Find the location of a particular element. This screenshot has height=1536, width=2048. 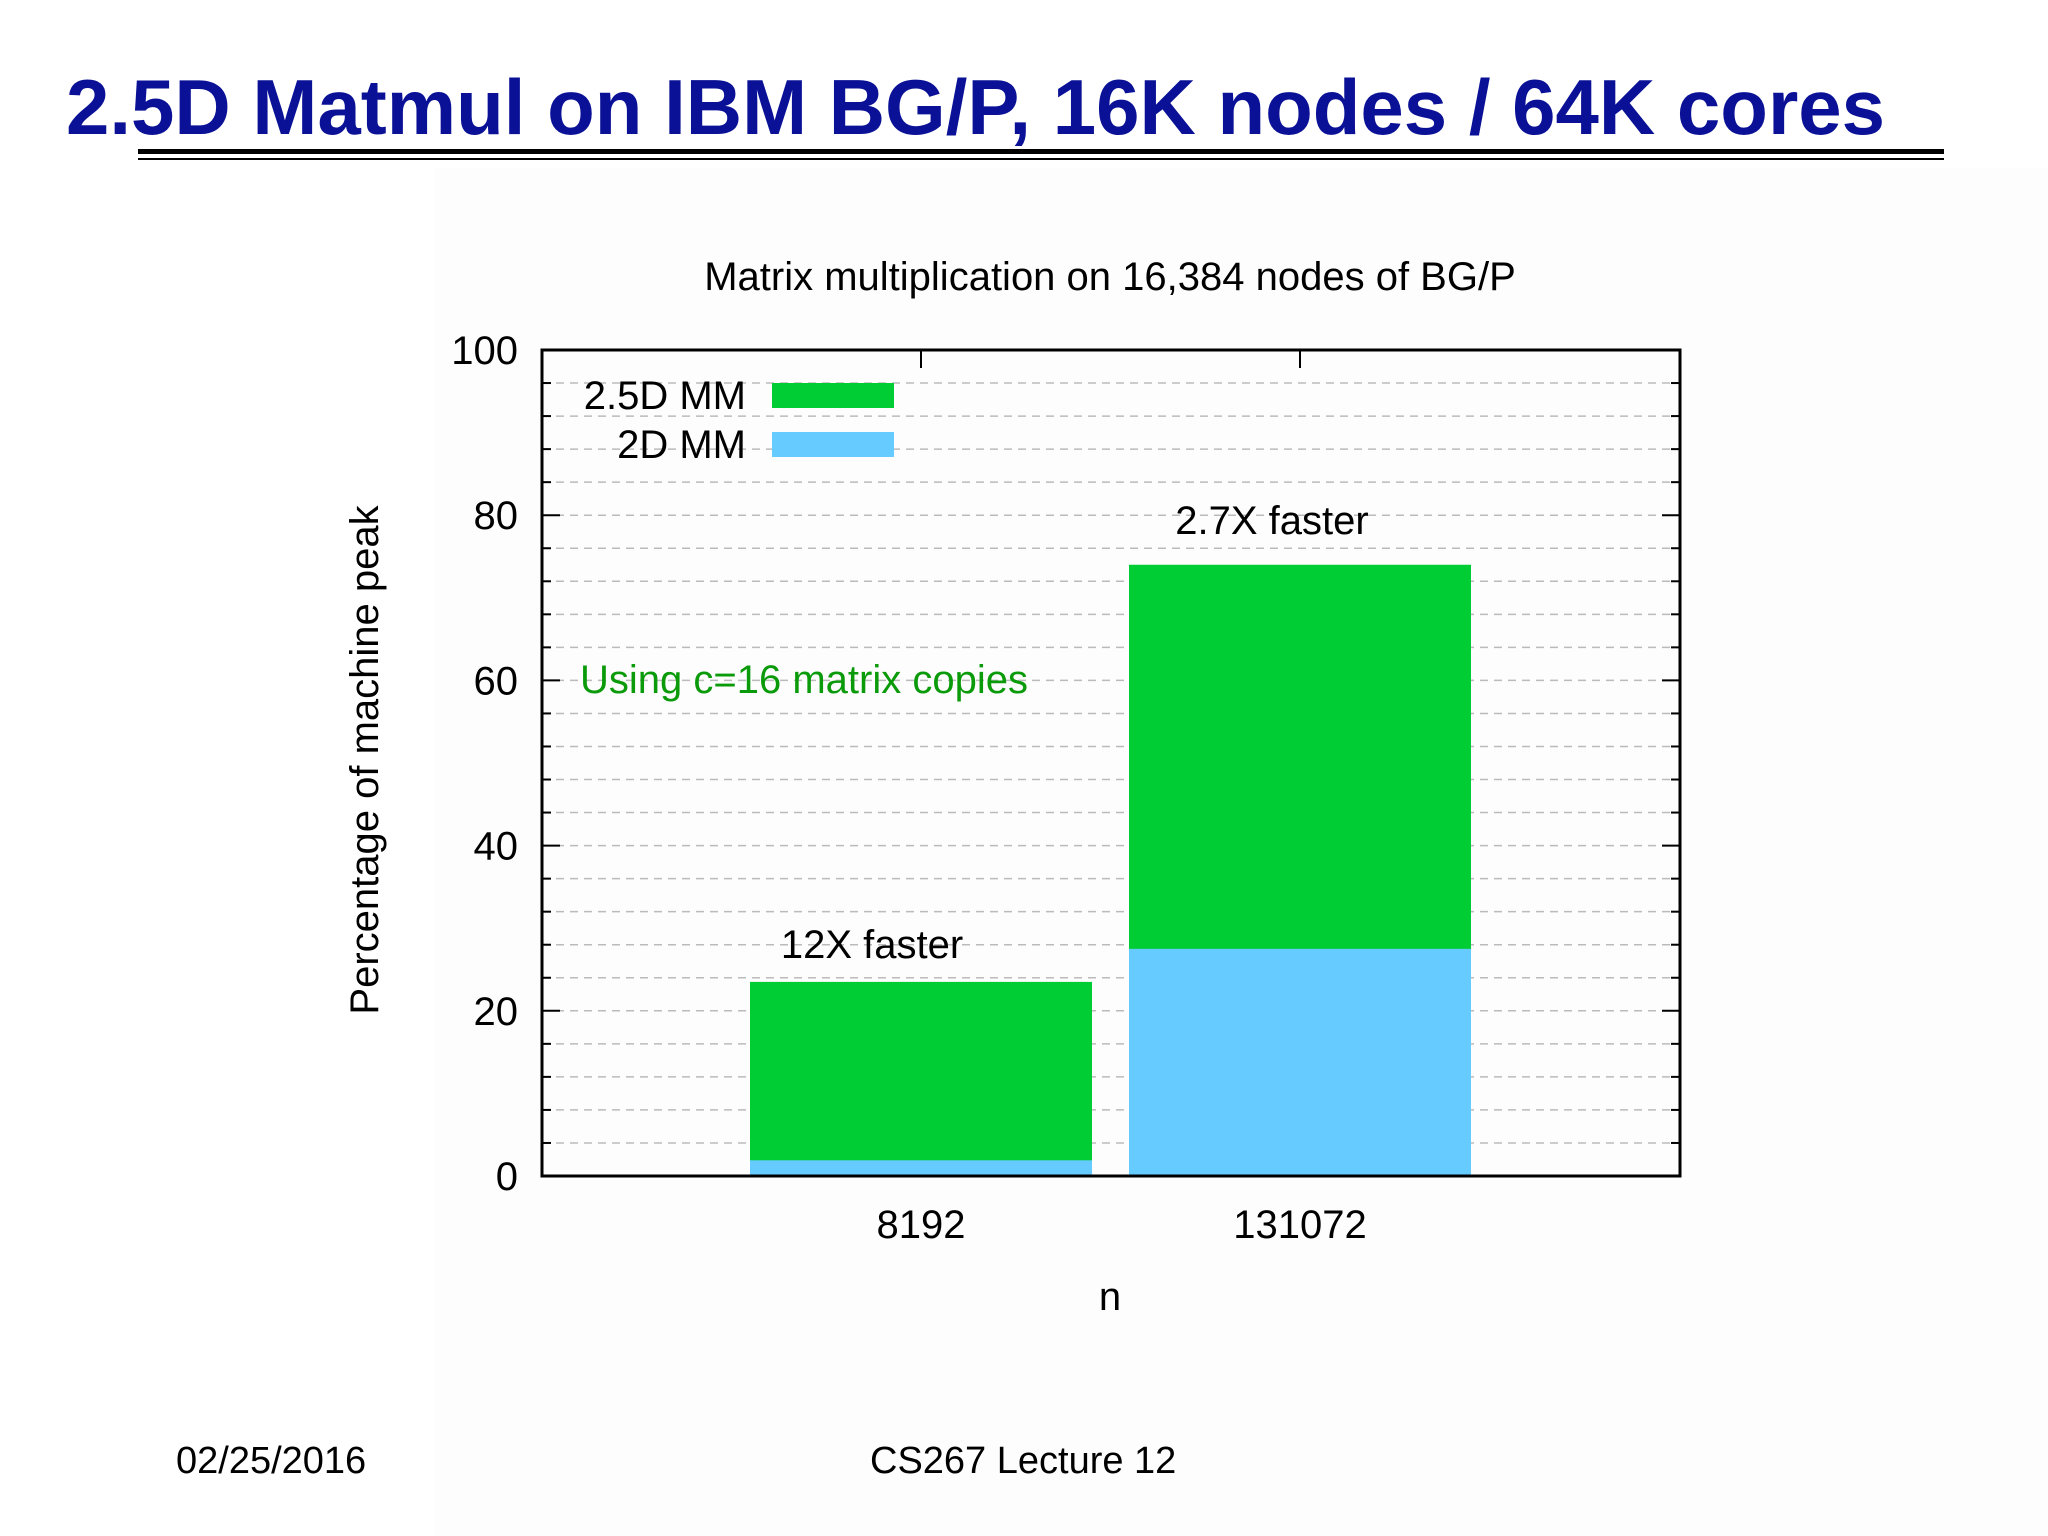

title-underline-thin is located at coordinates (1041, 159).